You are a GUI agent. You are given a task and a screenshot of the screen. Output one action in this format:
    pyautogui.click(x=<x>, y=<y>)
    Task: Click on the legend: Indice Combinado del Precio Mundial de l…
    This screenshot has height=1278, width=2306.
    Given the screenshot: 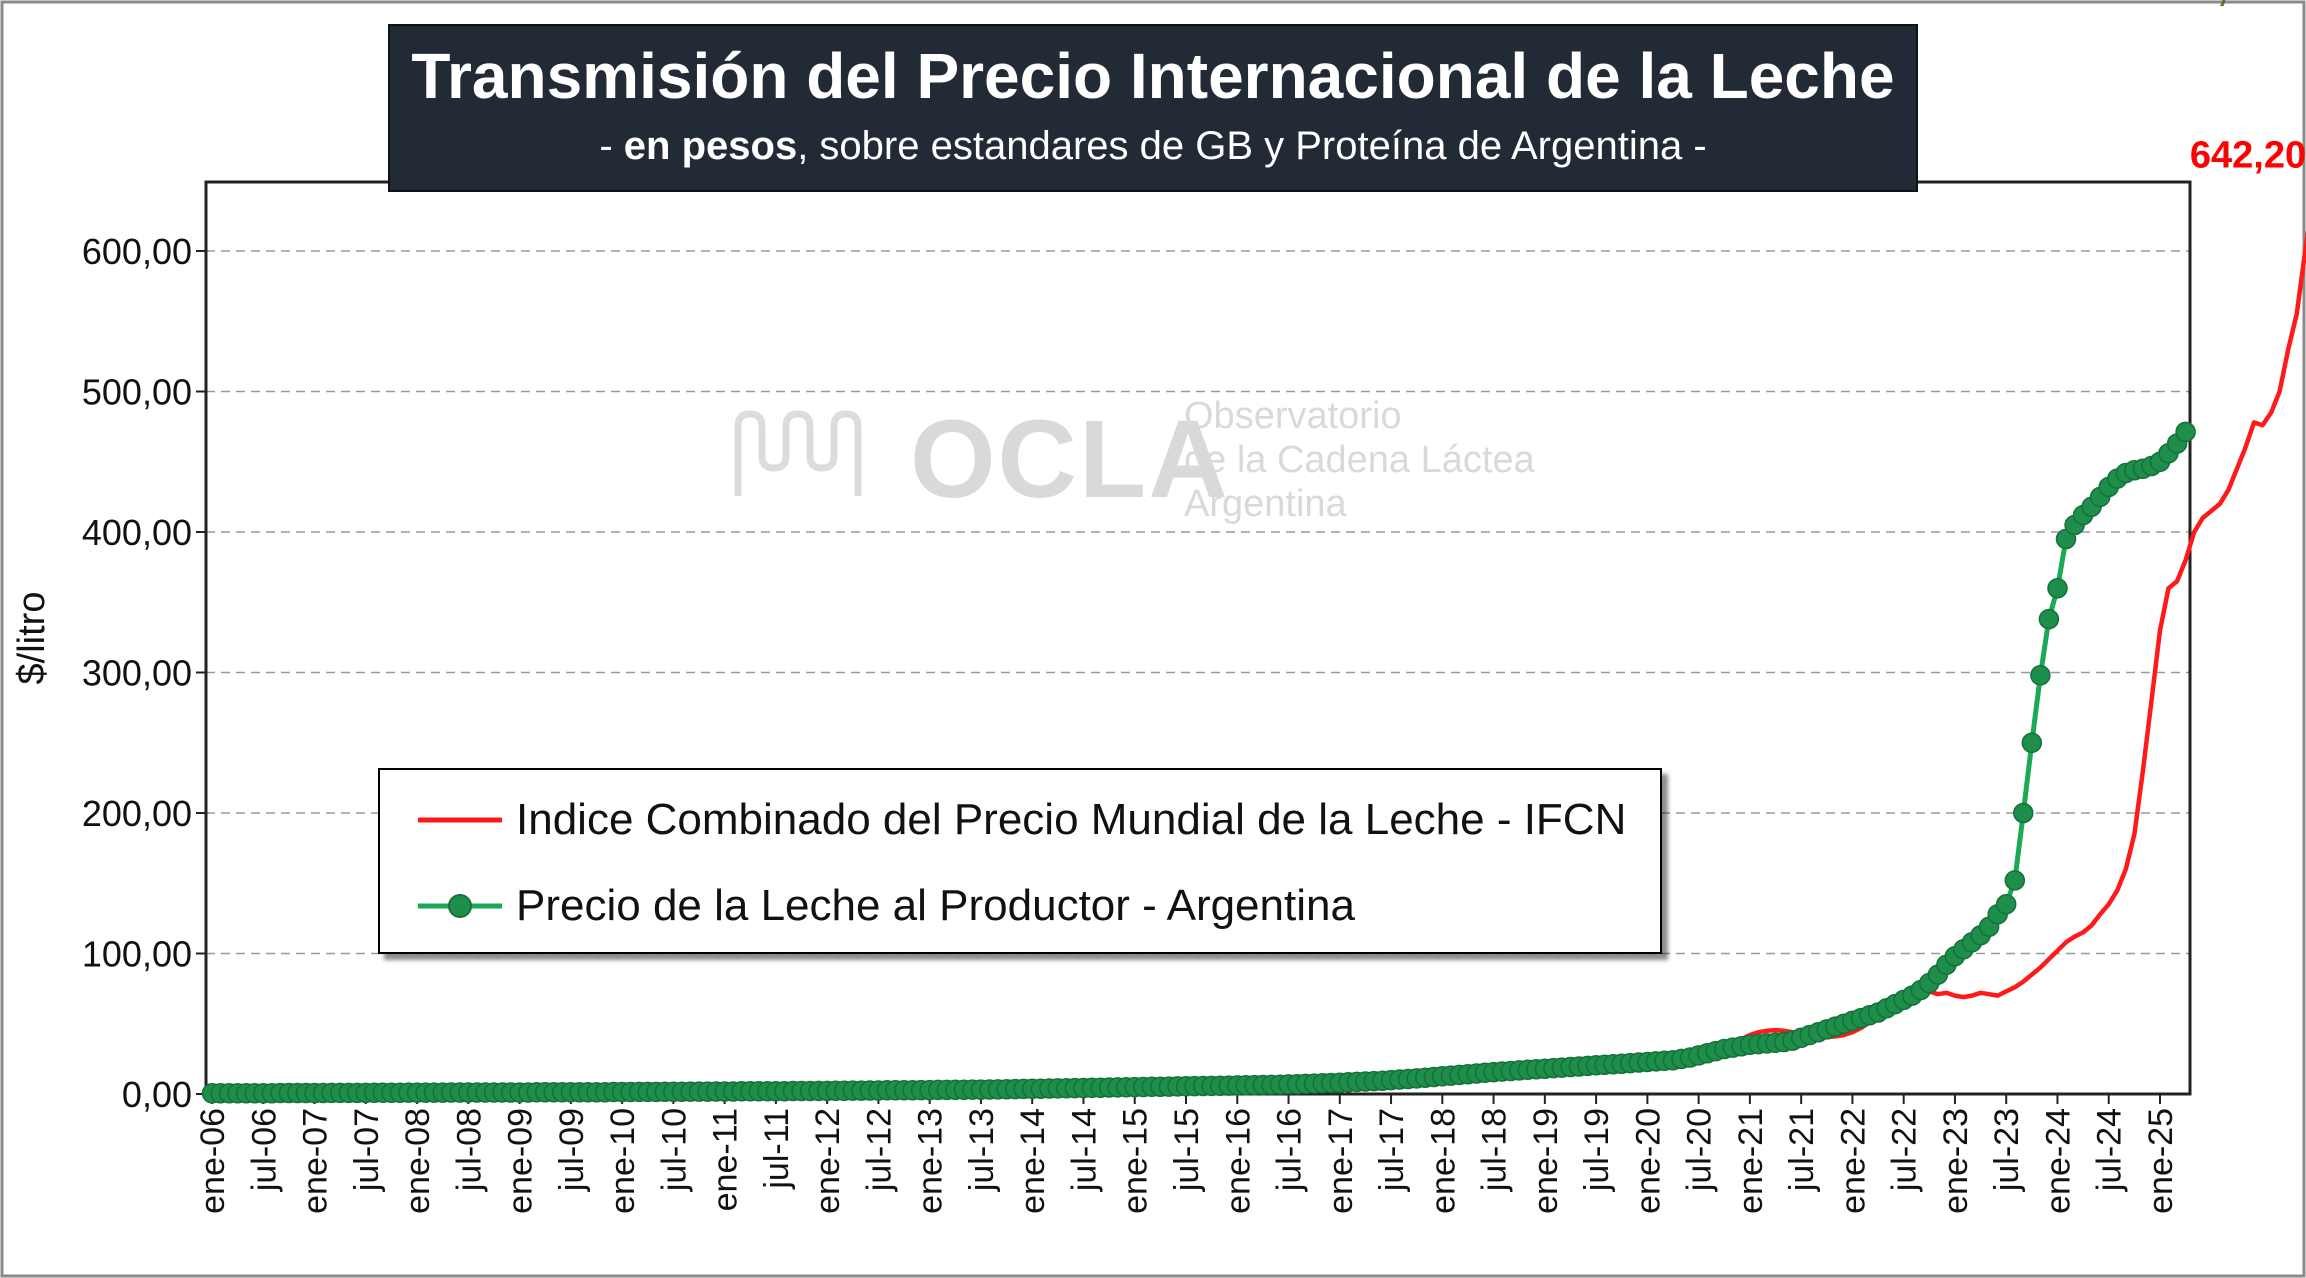 What is the action you would take?
    pyautogui.click(x=1020, y=861)
    